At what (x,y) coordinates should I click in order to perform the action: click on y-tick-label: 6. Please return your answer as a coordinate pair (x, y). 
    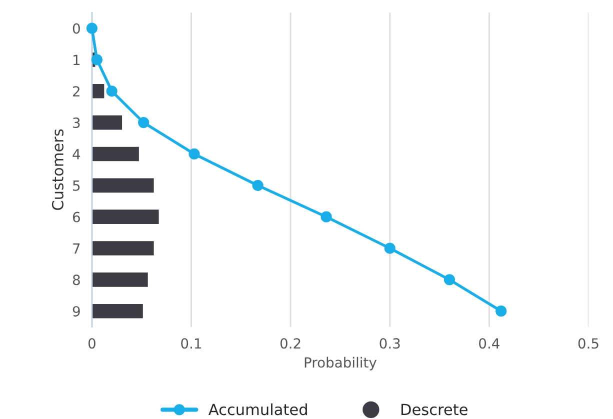
    Looking at the image, I should click on (76, 217).